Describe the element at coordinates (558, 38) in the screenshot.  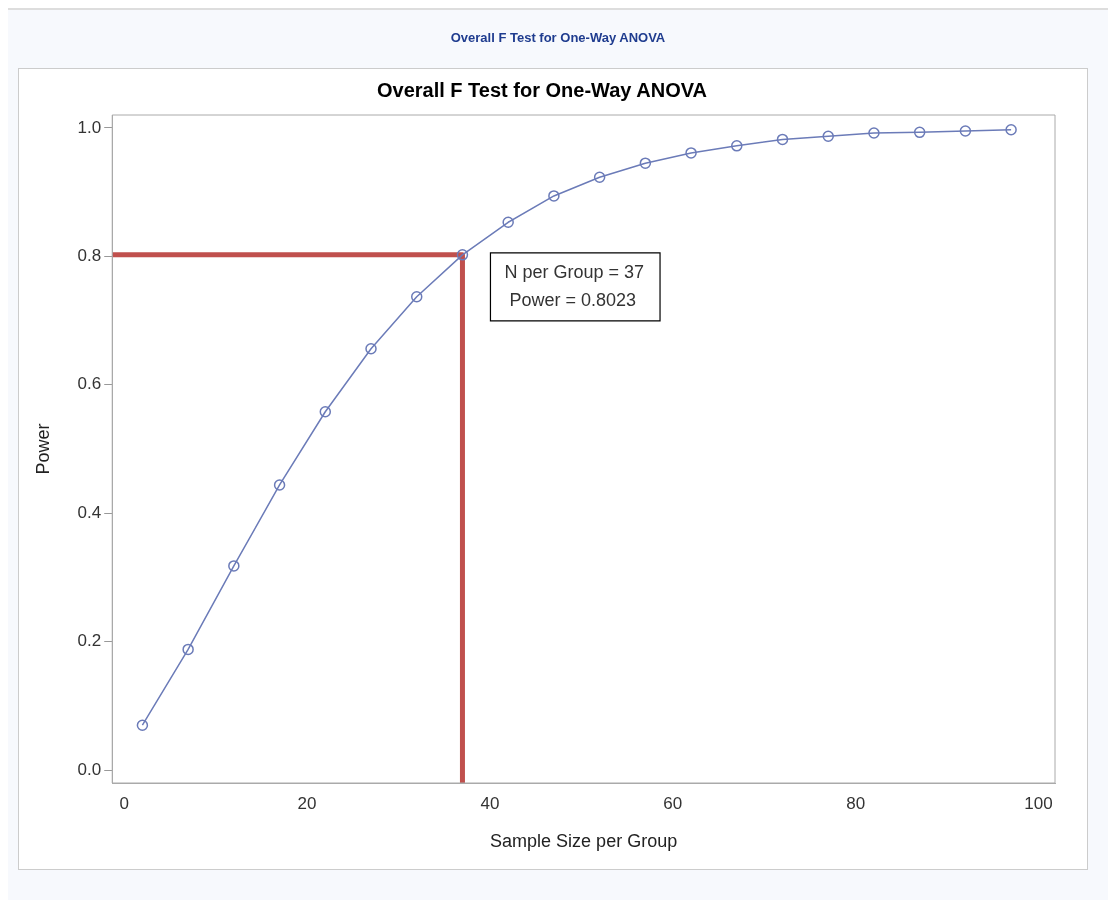
I see `chart-subtitle: Overall F Test for One-Way ANOVA` at that location.